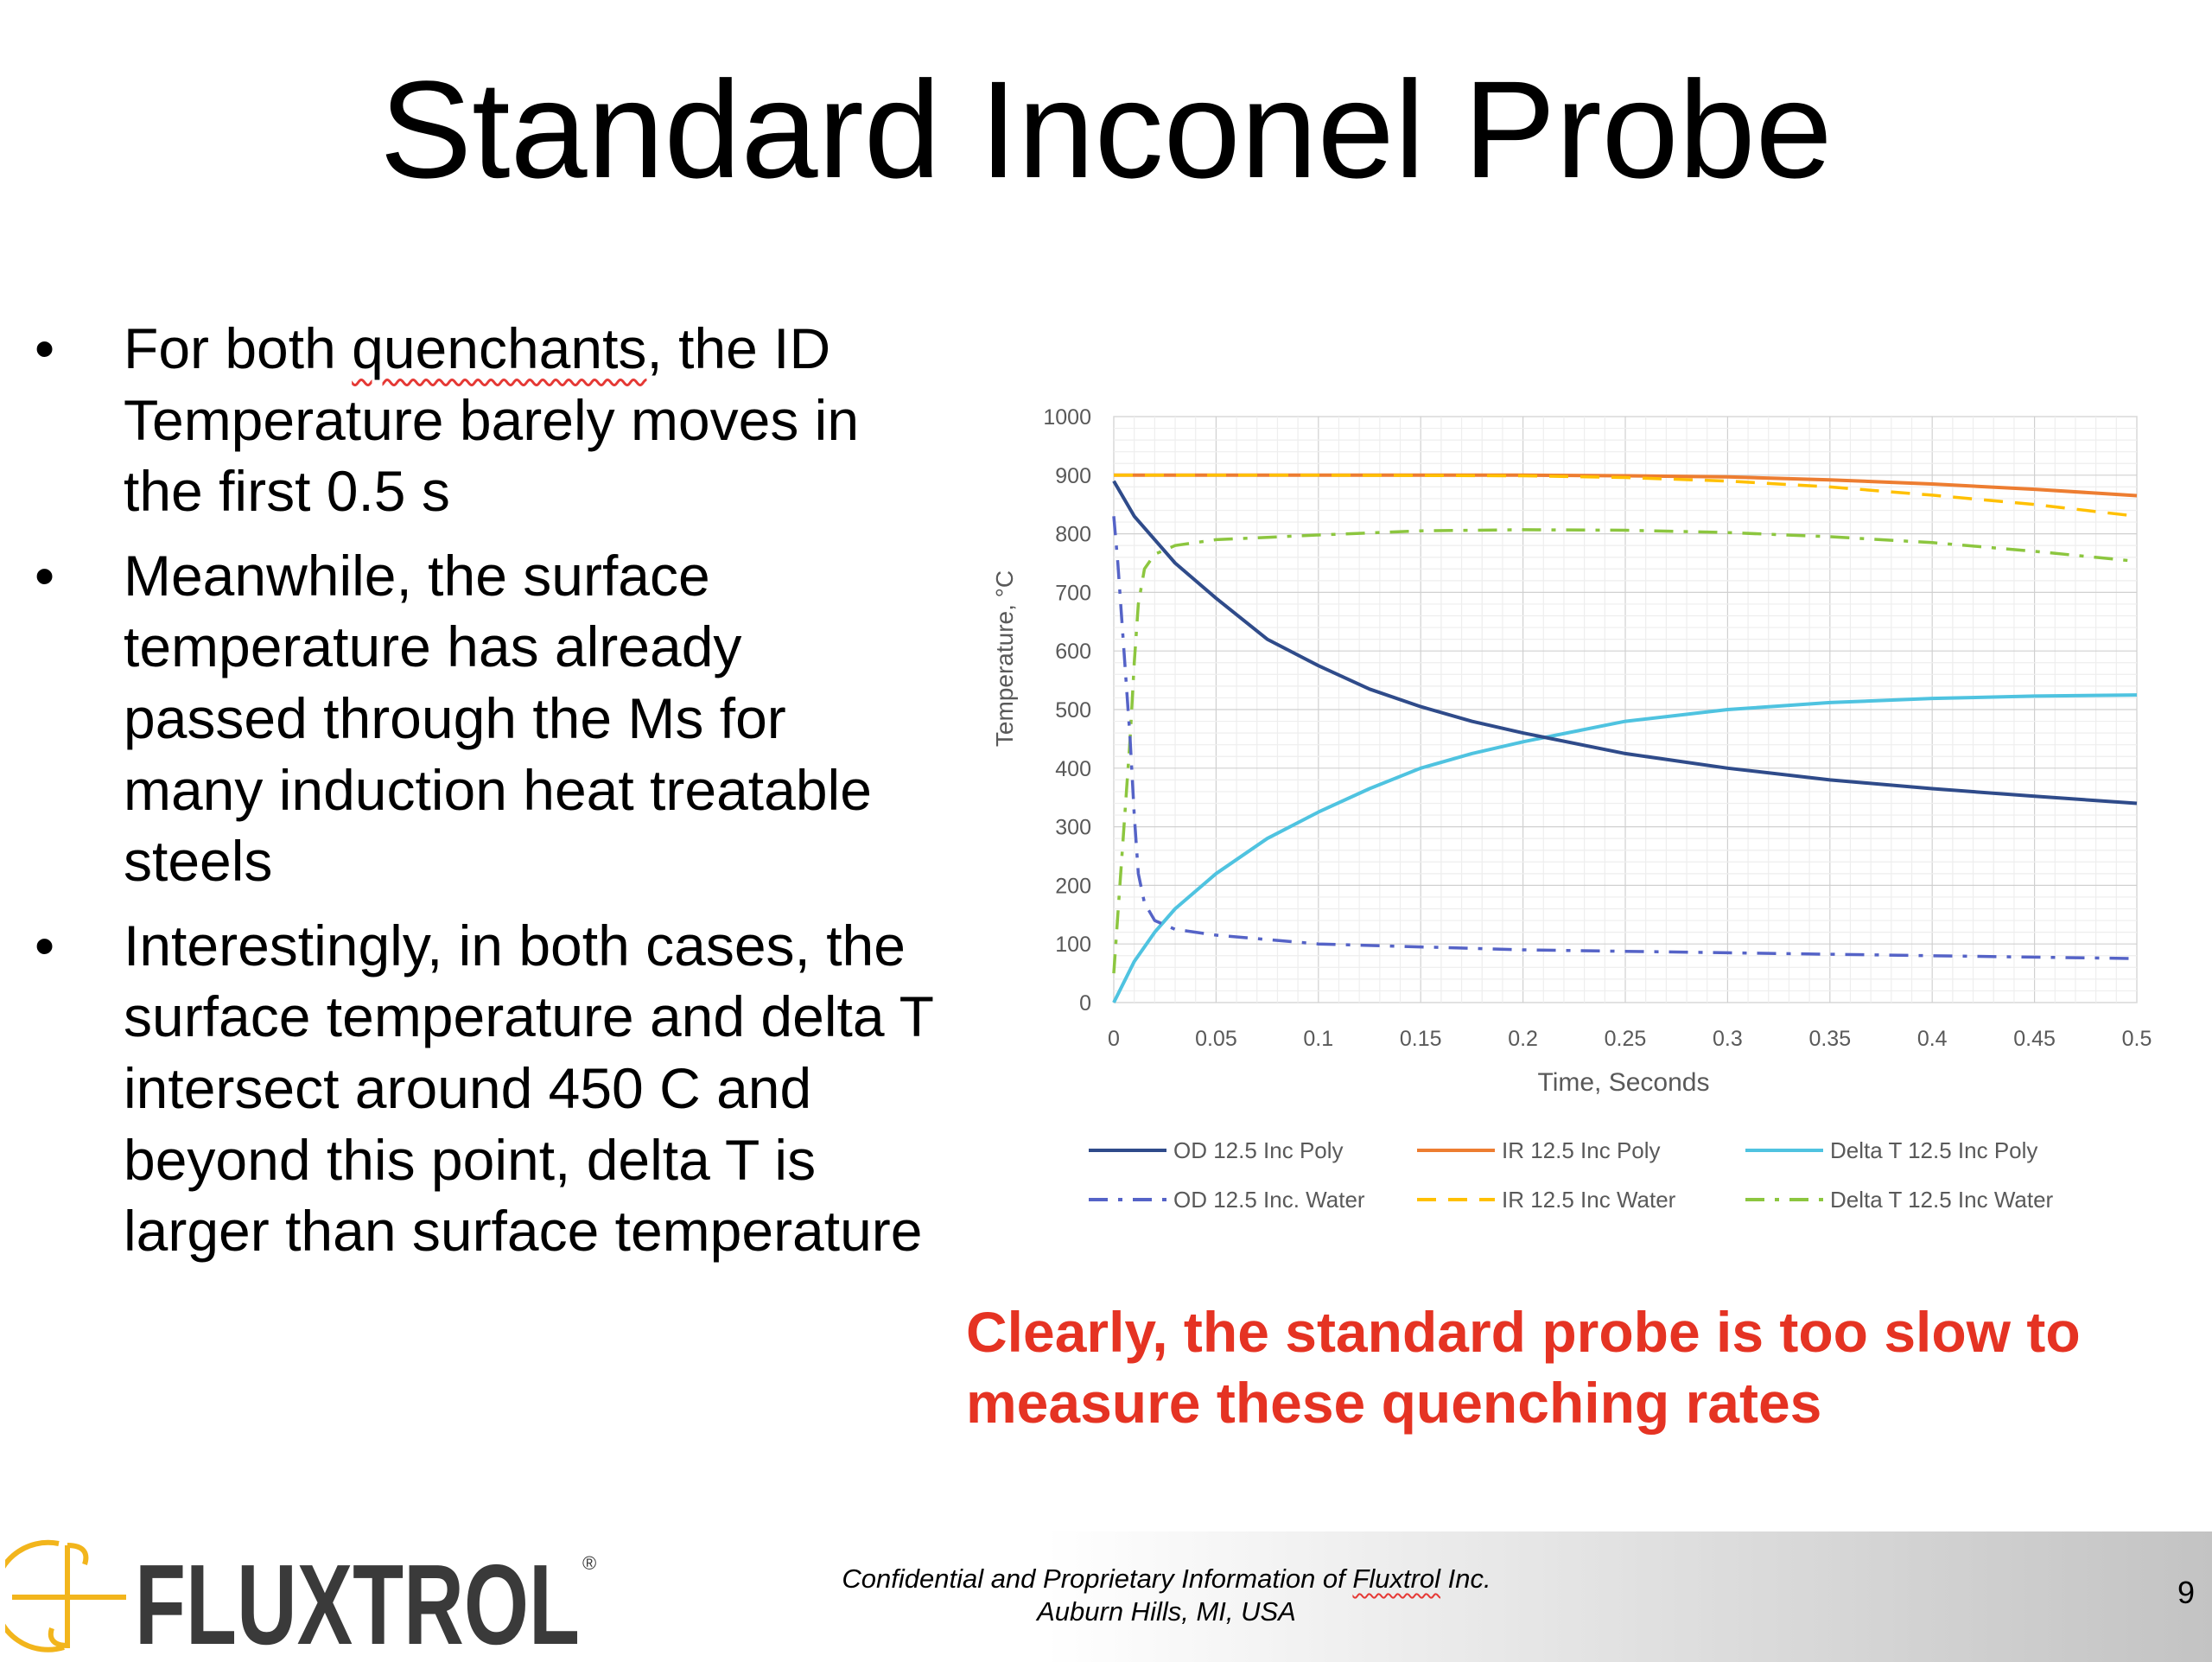  I want to click on y-tick-label: 600, so click(1073, 652).